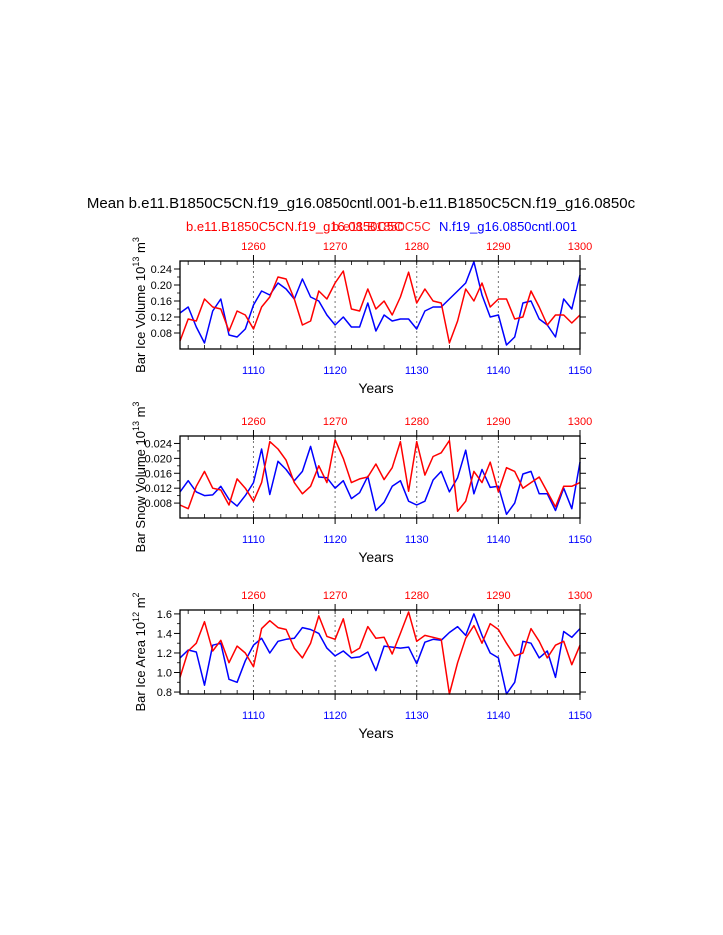  Describe the element at coordinates (161, 270) in the screenshot. I see `y-tick-label: 0.24` at that location.